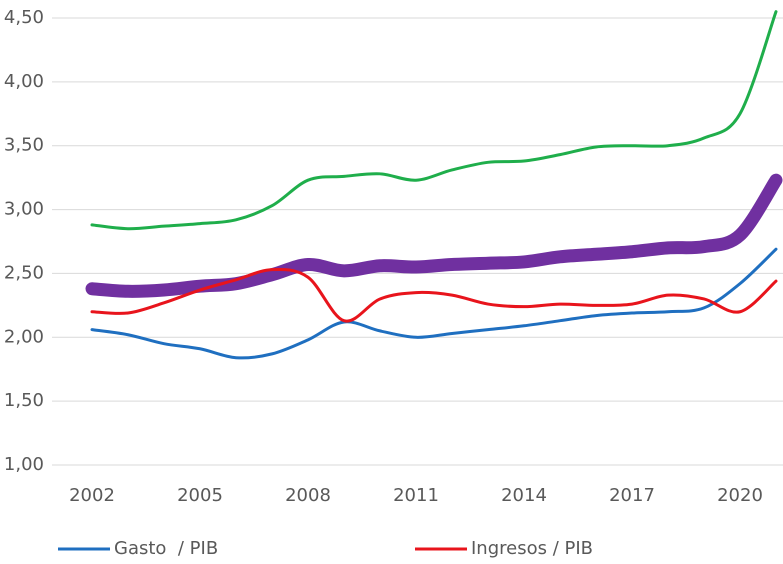  What do you see at coordinates (308, 495) in the screenshot?
I see `x-tick-label: 2008` at bounding box center [308, 495].